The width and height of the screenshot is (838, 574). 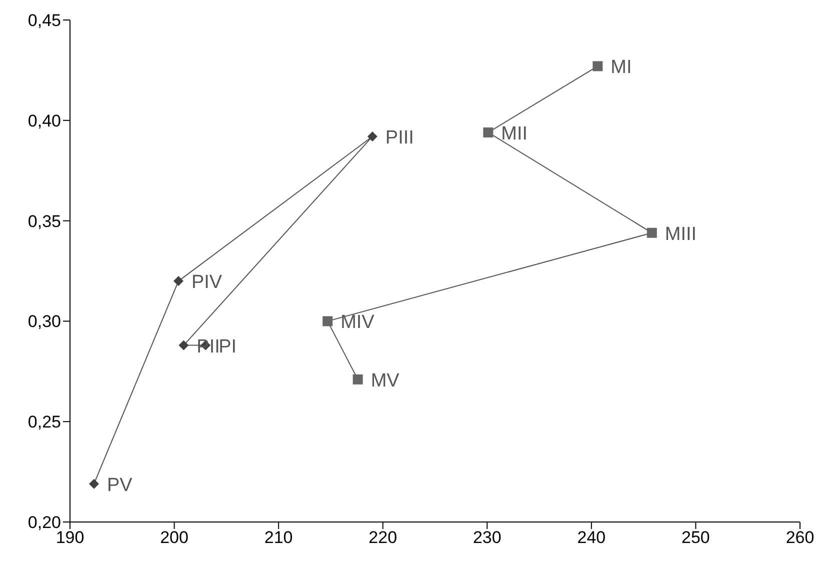 What do you see at coordinates (174, 538) in the screenshot?
I see `x-tick-label: 200` at bounding box center [174, 538].